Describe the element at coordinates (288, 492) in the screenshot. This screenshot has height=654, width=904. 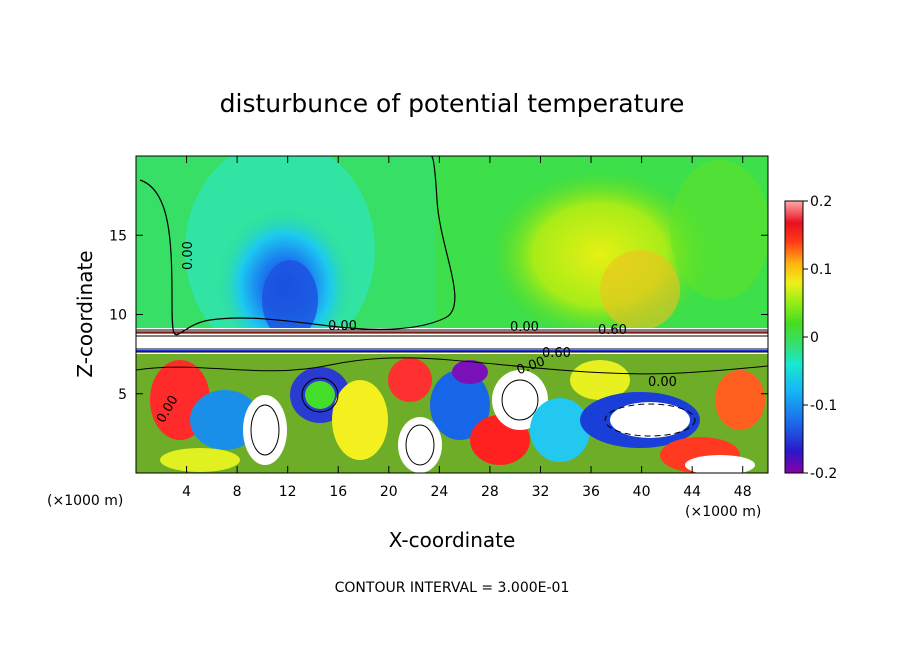
I see `x-tick-label: 12` at that location.